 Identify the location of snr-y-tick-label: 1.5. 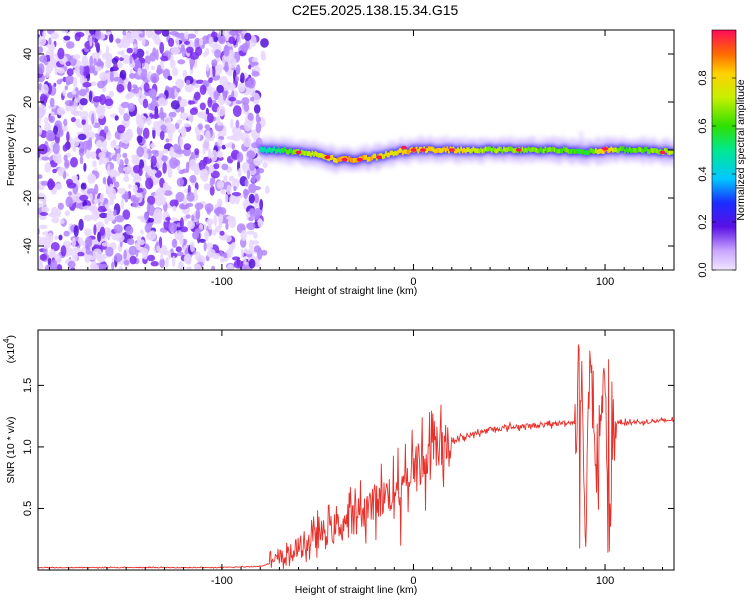
(28, 385).